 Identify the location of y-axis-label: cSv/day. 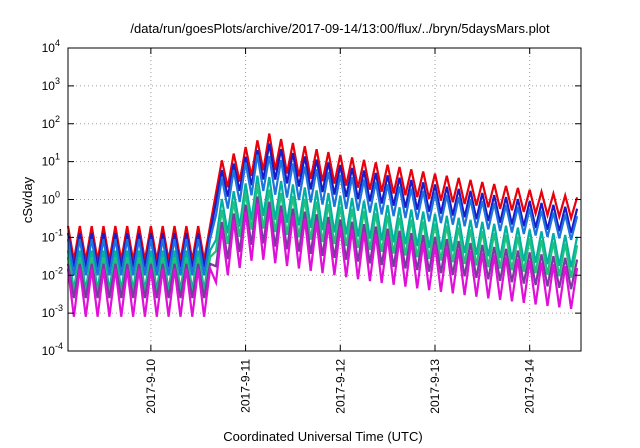
(27, 199).